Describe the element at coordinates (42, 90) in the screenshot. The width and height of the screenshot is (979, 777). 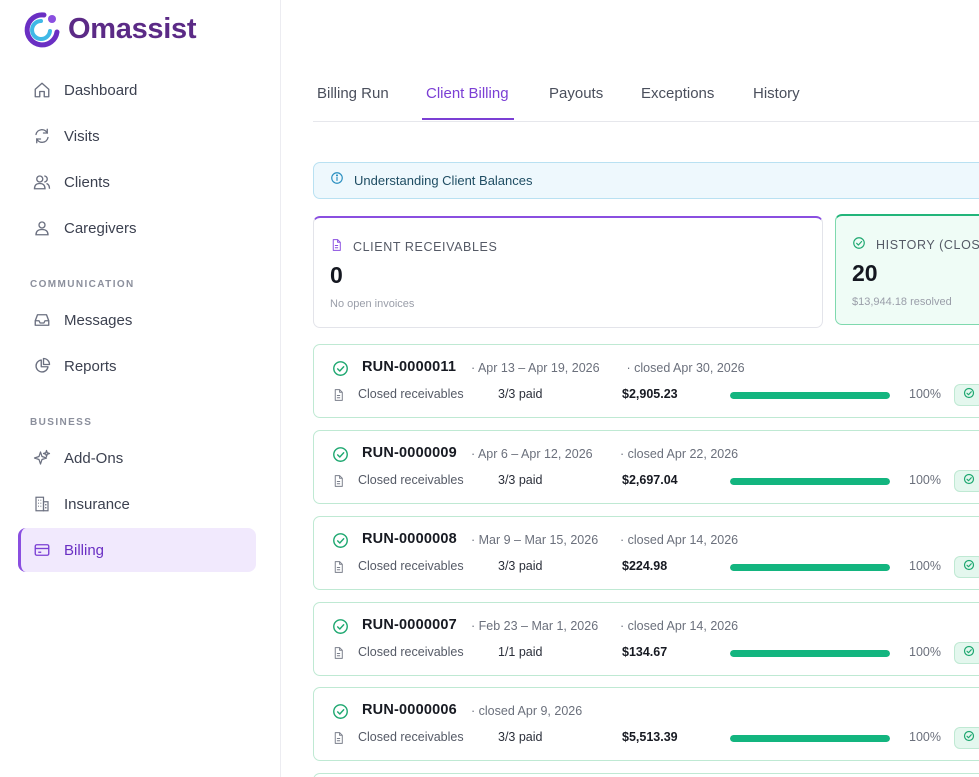
I see `home-icon` at that location.